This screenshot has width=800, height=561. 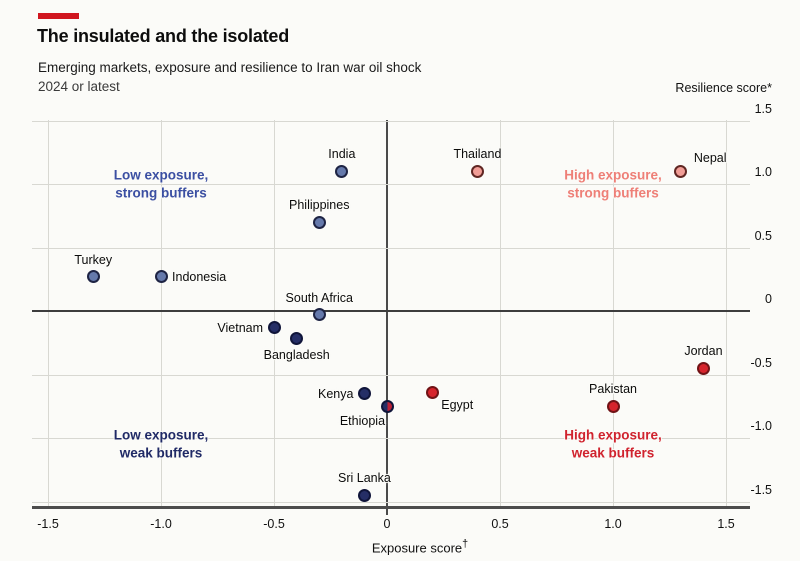 I want to click on data-point-turkey, so click(x=93, y=277).